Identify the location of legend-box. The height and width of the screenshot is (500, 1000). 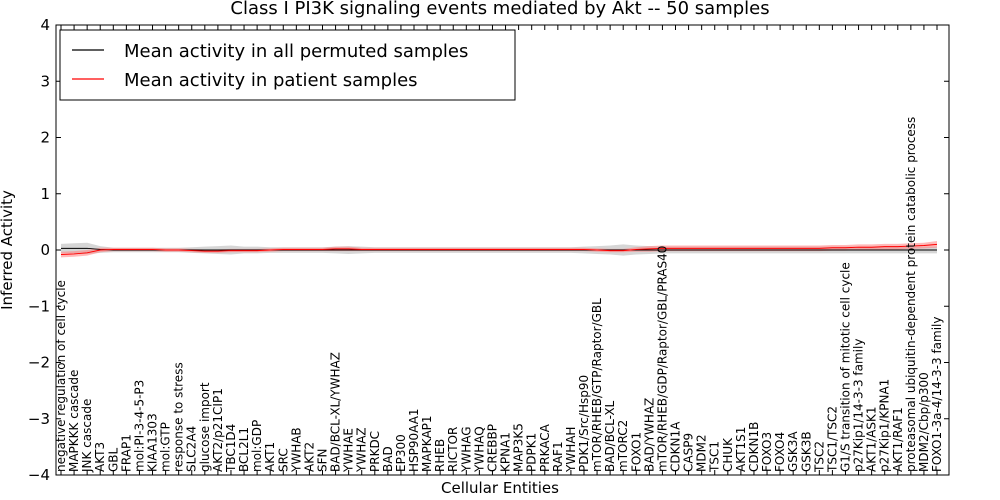
(287, 65).